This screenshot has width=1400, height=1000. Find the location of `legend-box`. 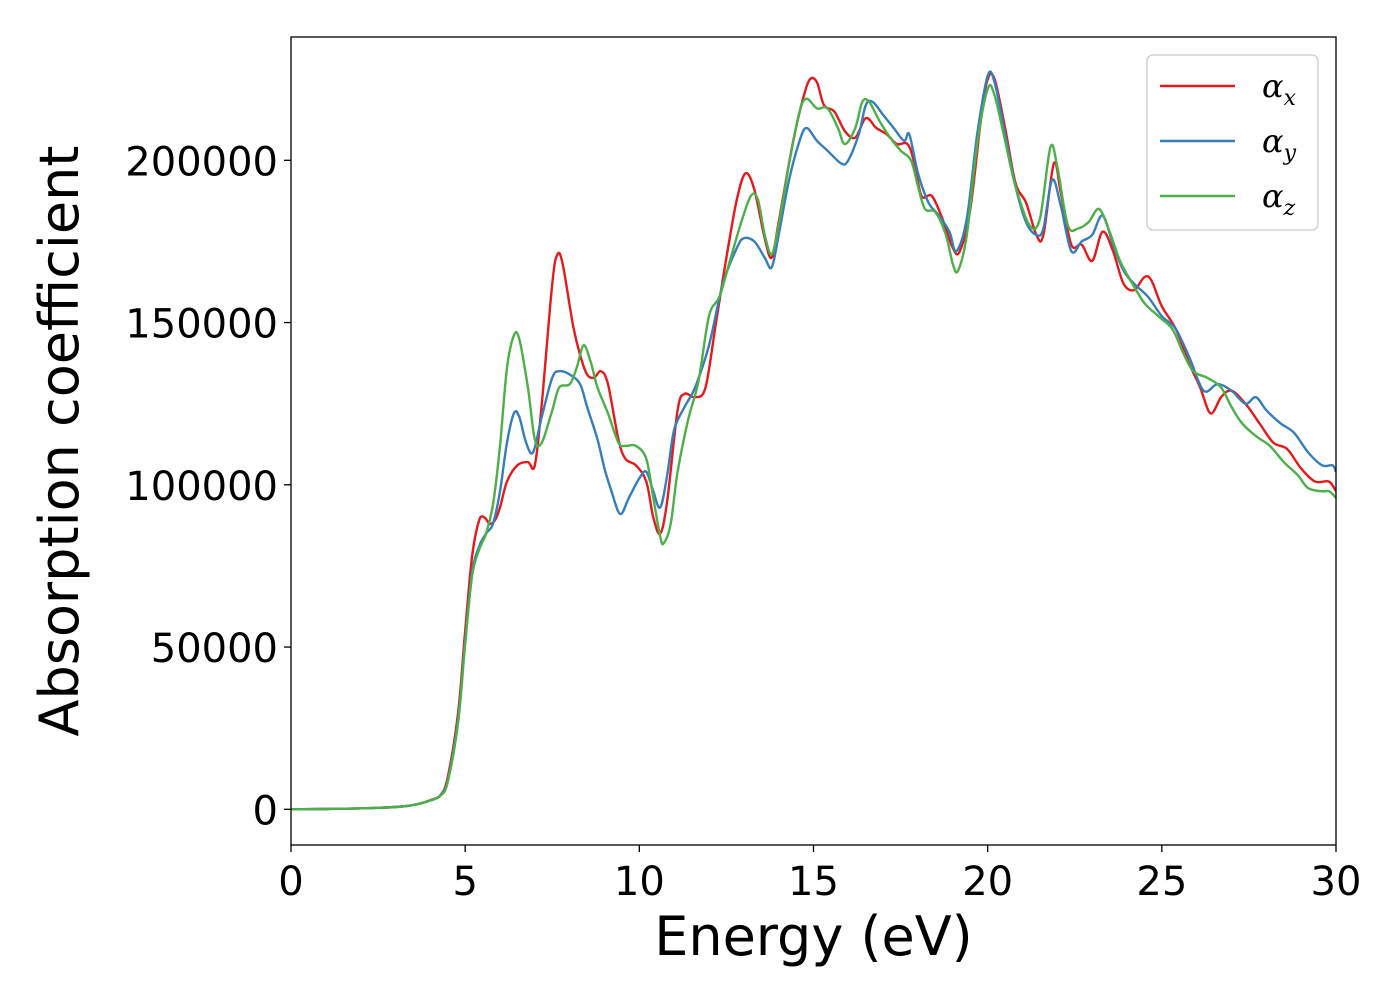

legend-box is located at coordinates (1232, 142).